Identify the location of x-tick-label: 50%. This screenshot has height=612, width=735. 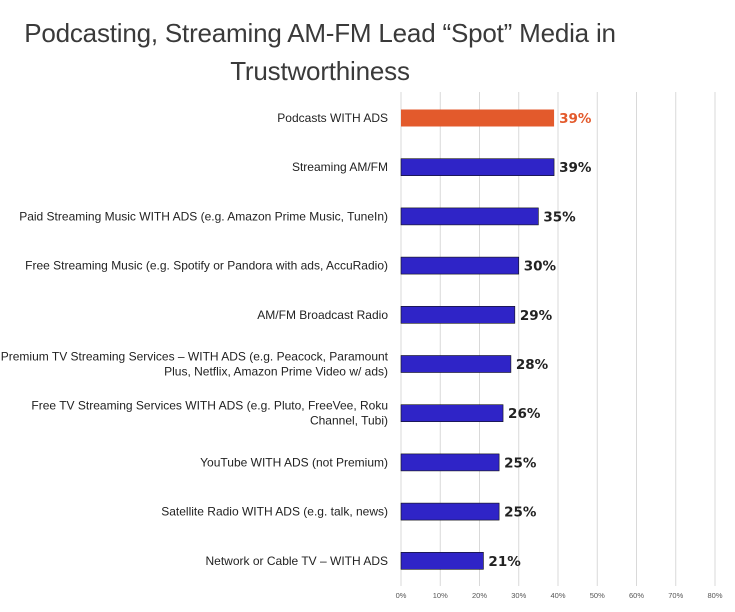
(597, 595).